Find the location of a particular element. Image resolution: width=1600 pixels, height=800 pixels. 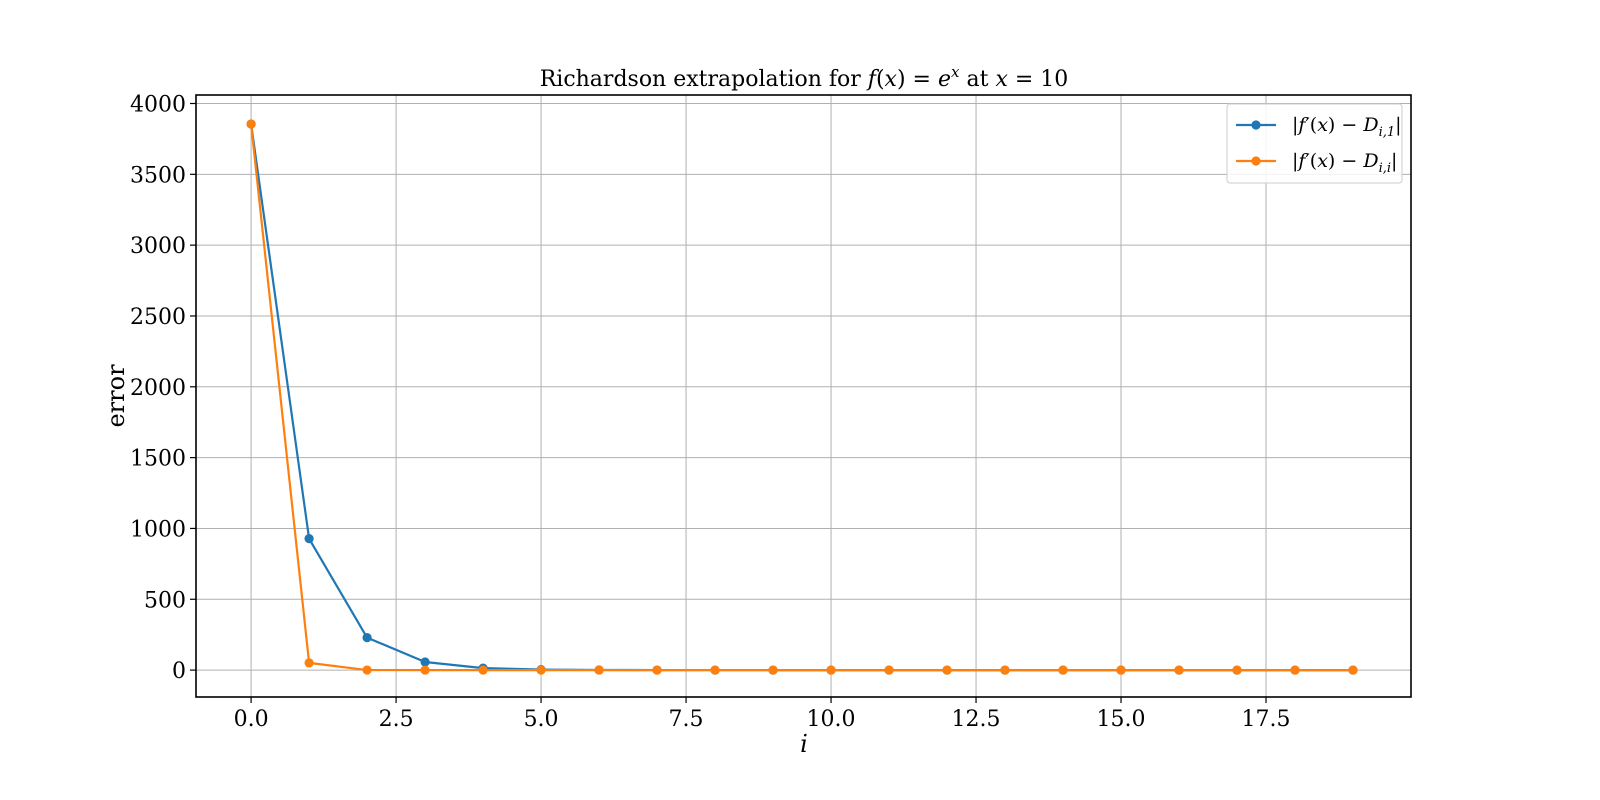

title-math-eq: ) = is located at coordinates (917, 79).